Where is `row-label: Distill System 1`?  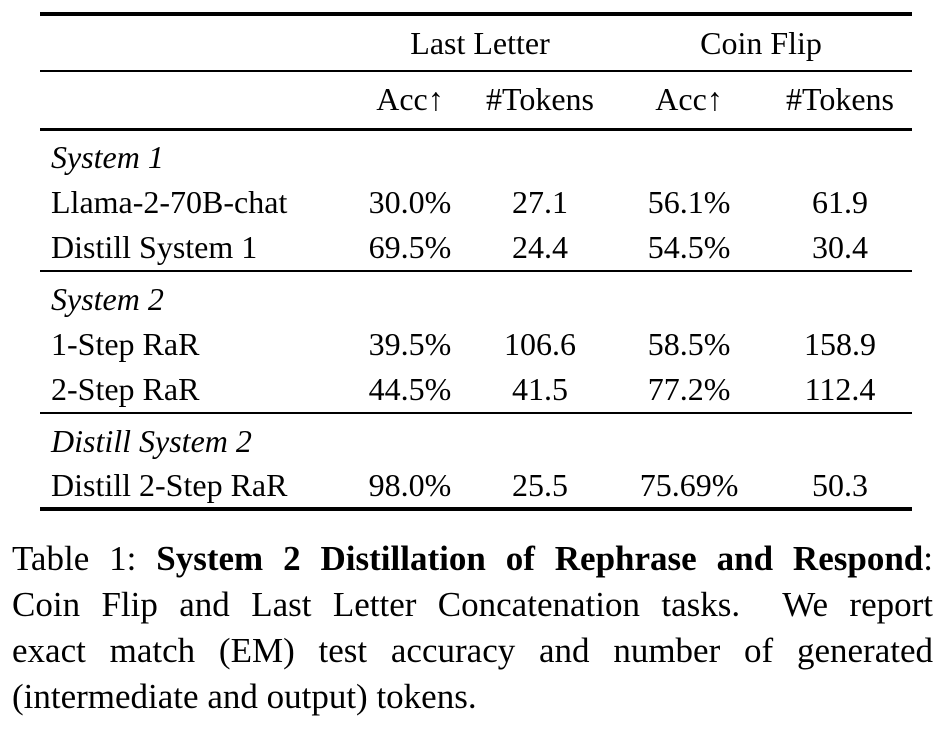 row-label: Distill System 1 is located at coordinates (154, 247).